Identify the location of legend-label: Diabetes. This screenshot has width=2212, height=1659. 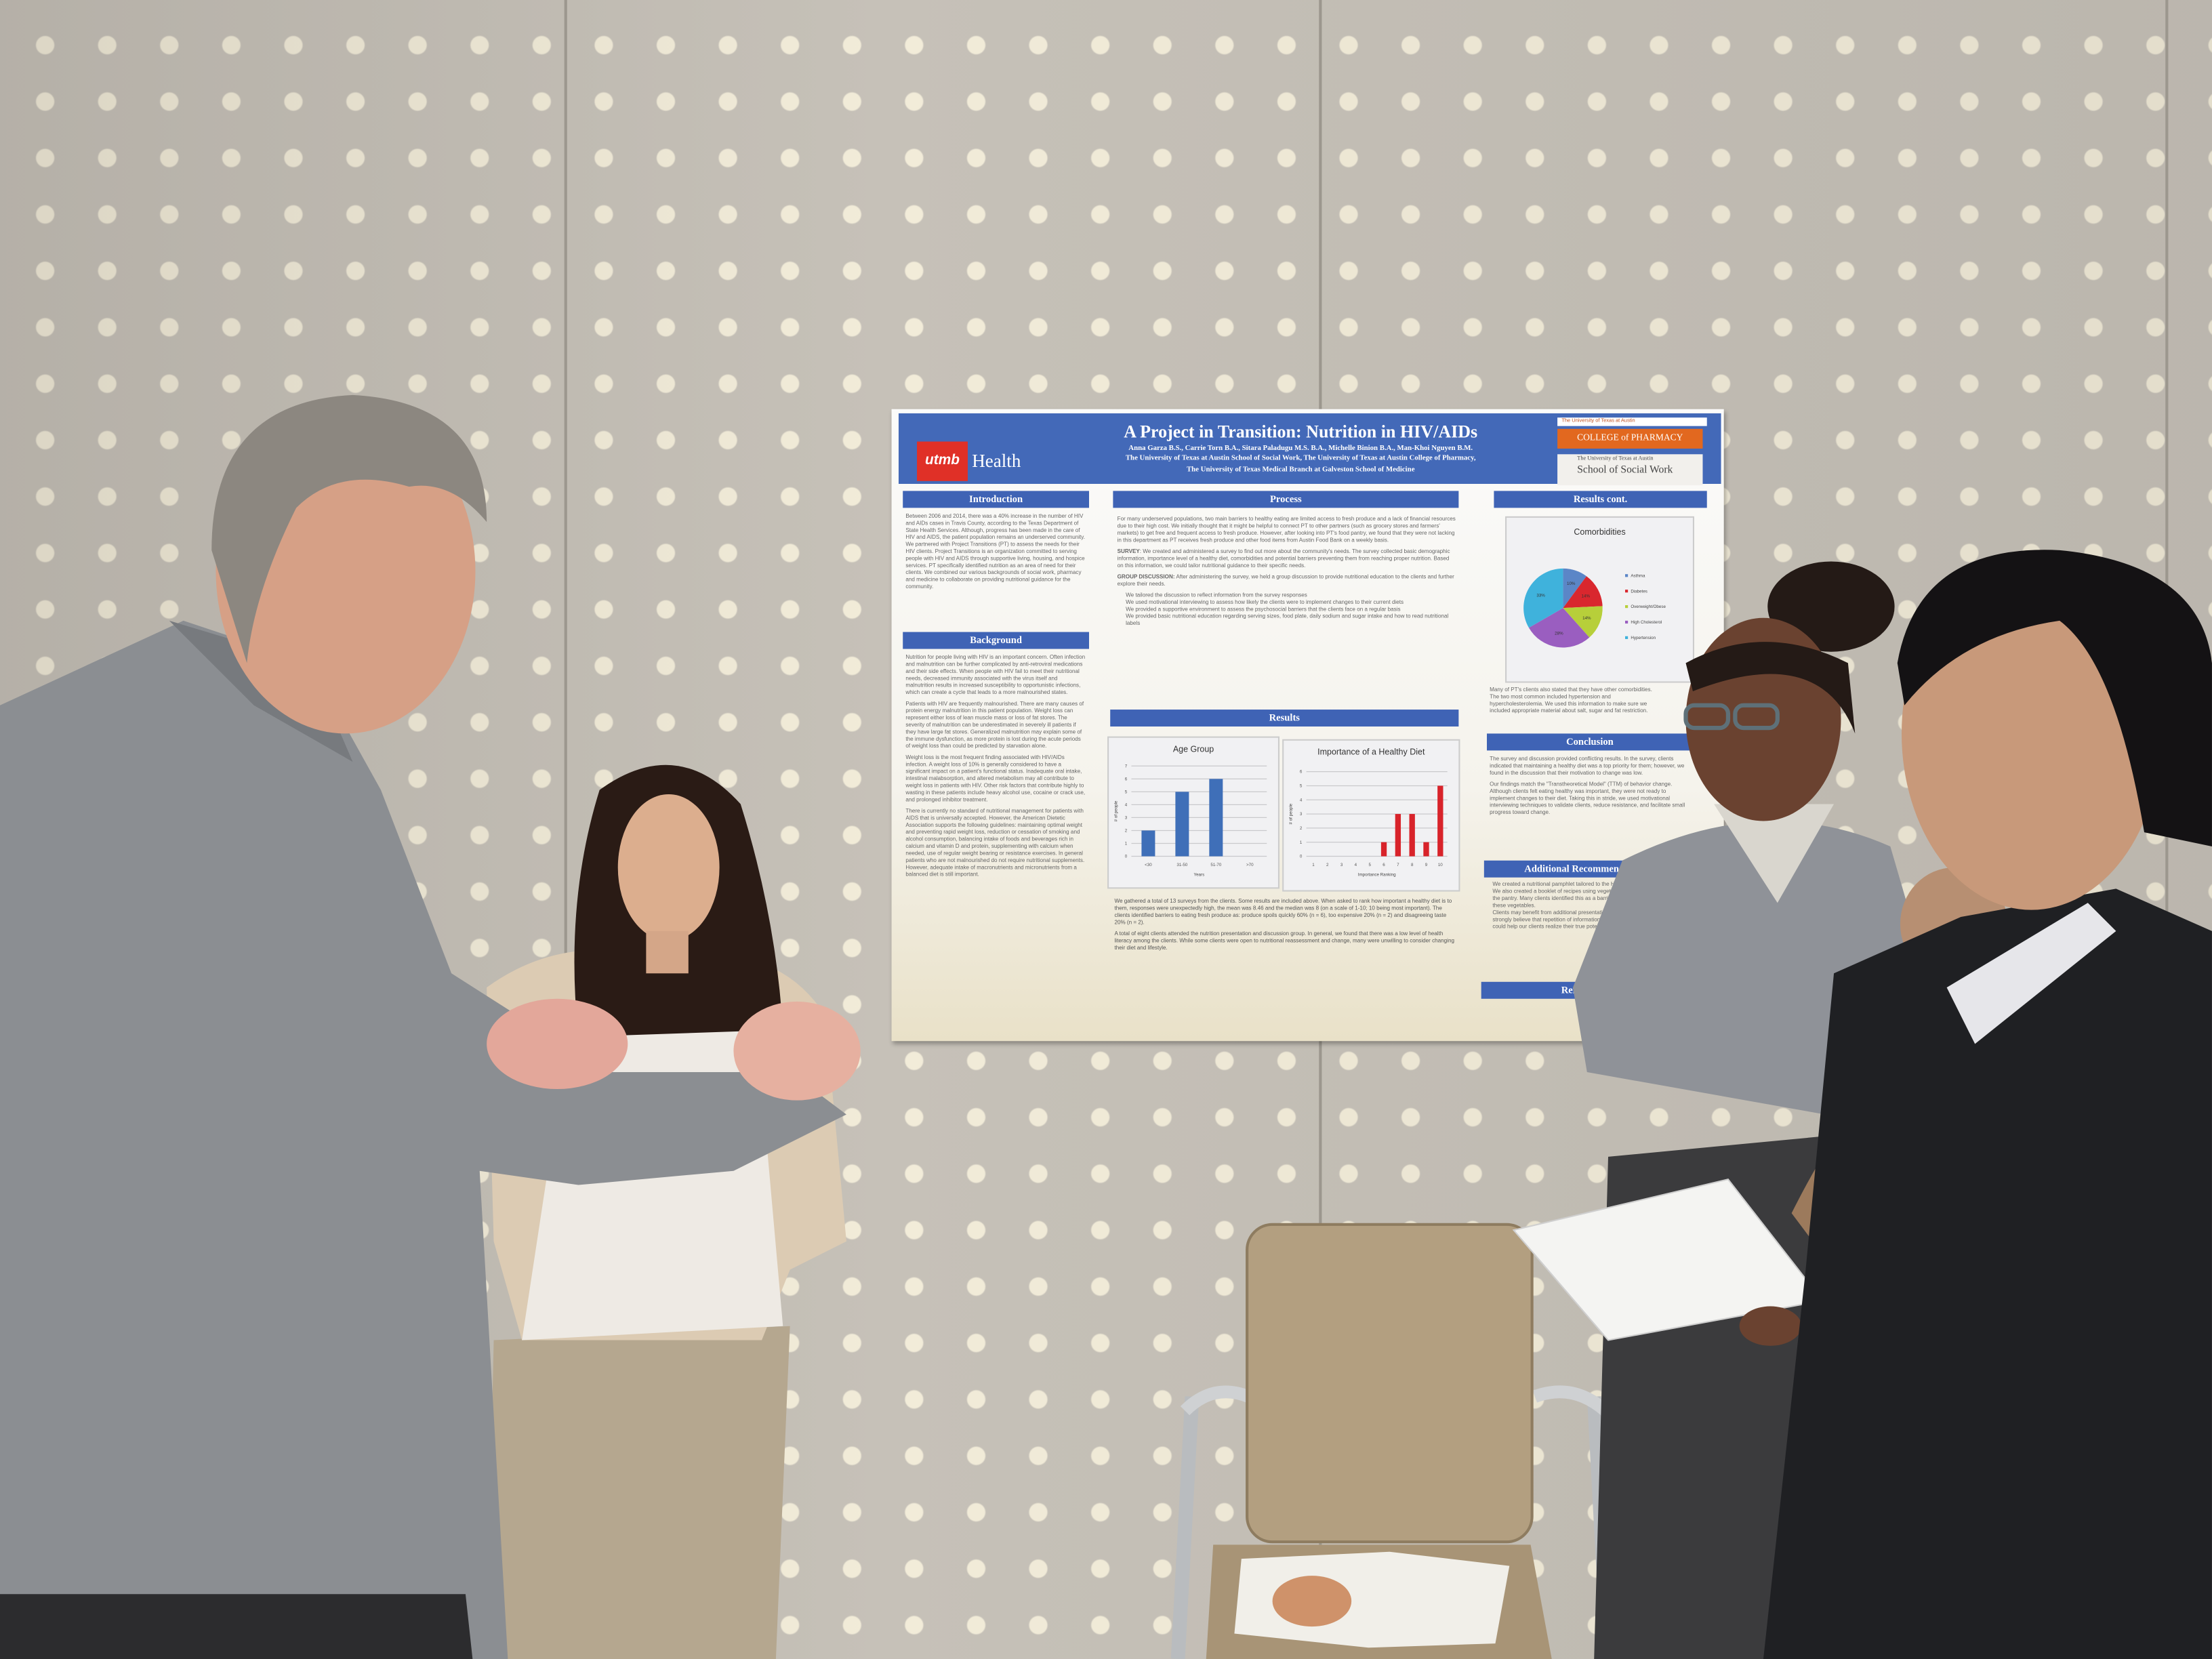
(1639, 591).